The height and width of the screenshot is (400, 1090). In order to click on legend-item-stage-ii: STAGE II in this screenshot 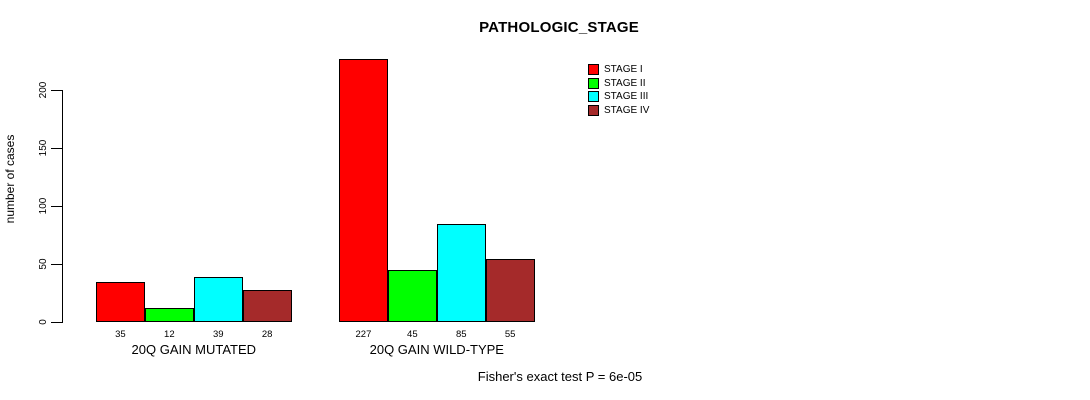, I will do `click(618, 83)`.